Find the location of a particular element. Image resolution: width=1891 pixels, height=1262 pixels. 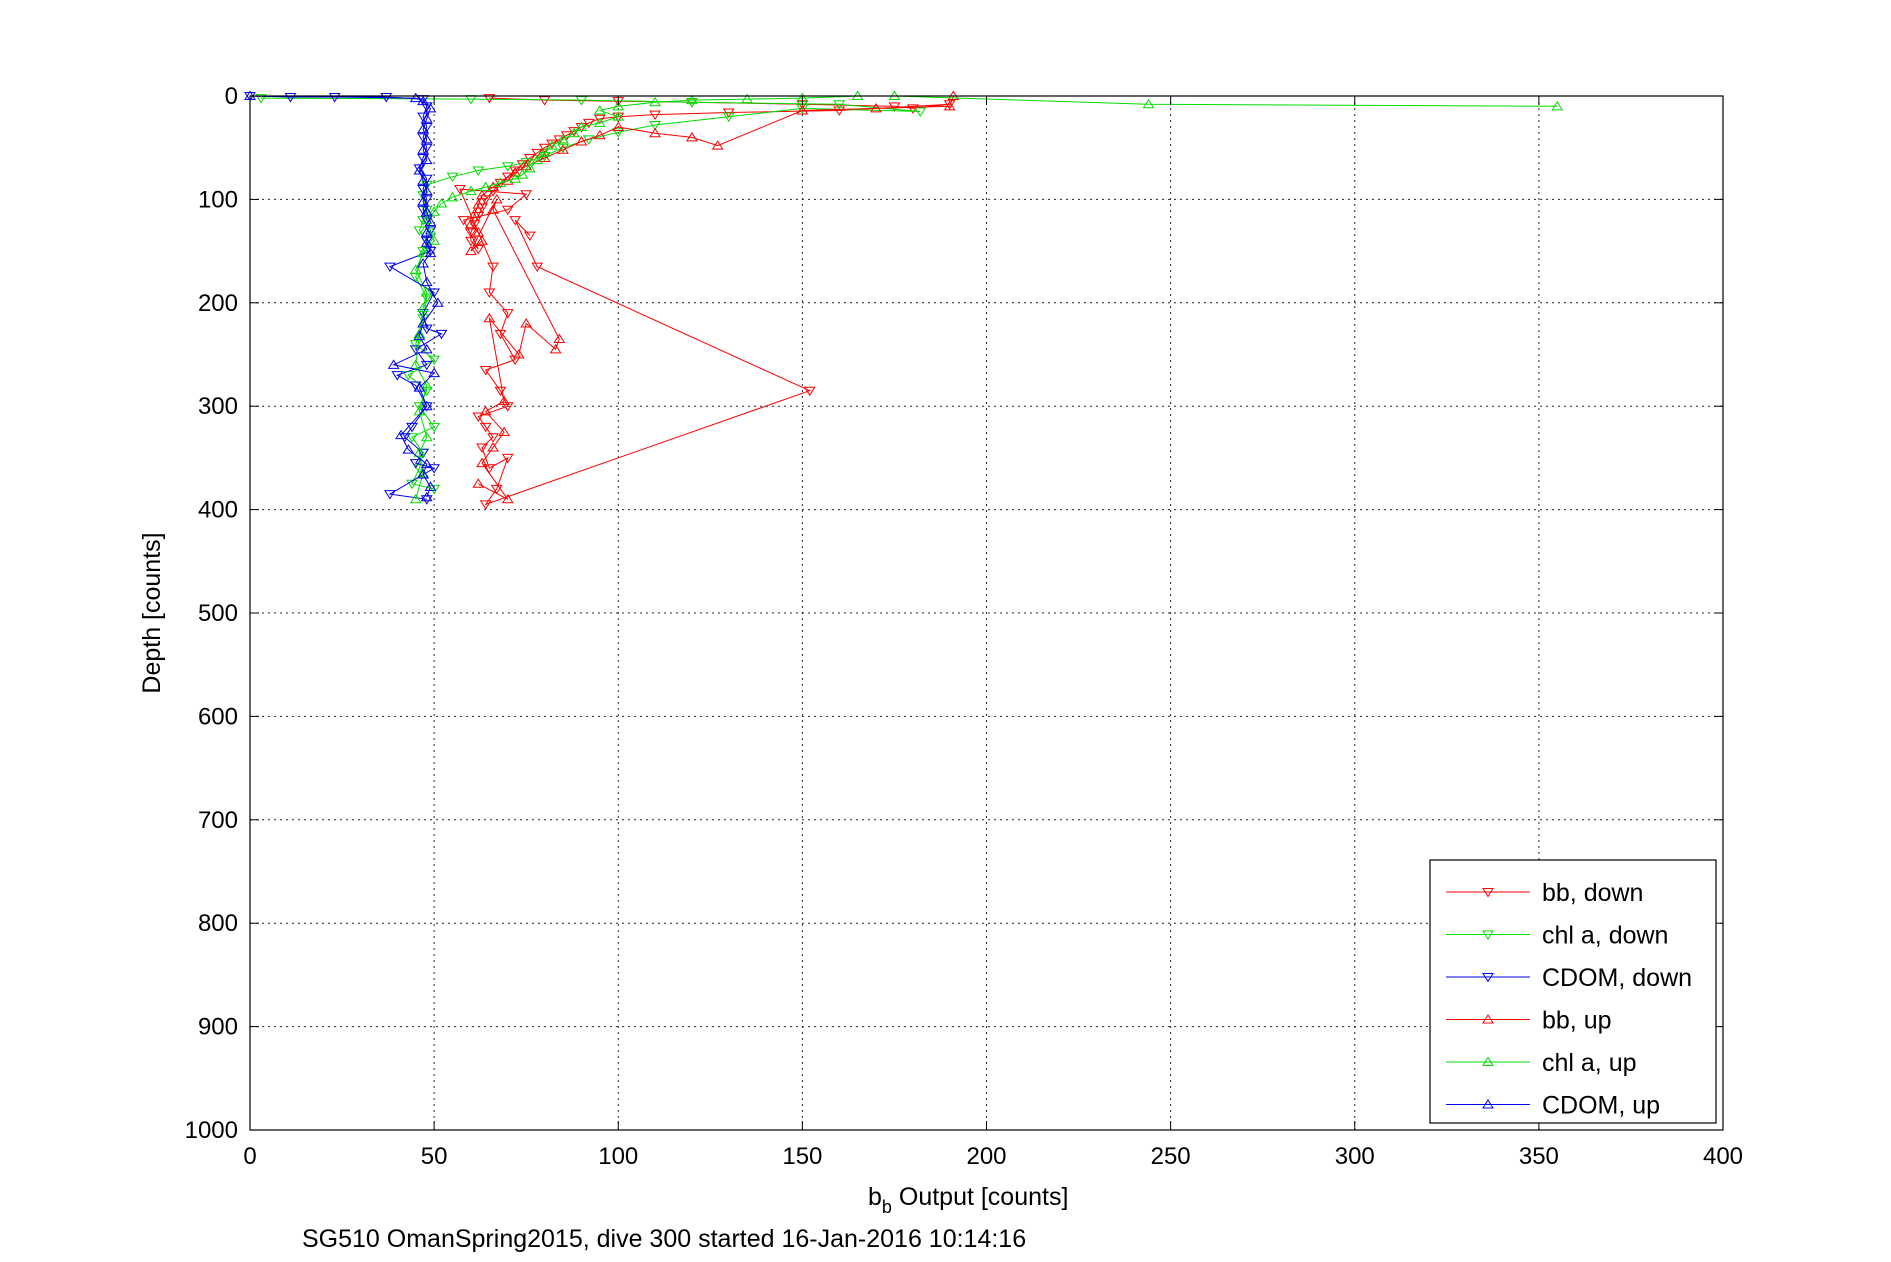

x-tick-label: 250 is located at coordinates (1171, 1156).